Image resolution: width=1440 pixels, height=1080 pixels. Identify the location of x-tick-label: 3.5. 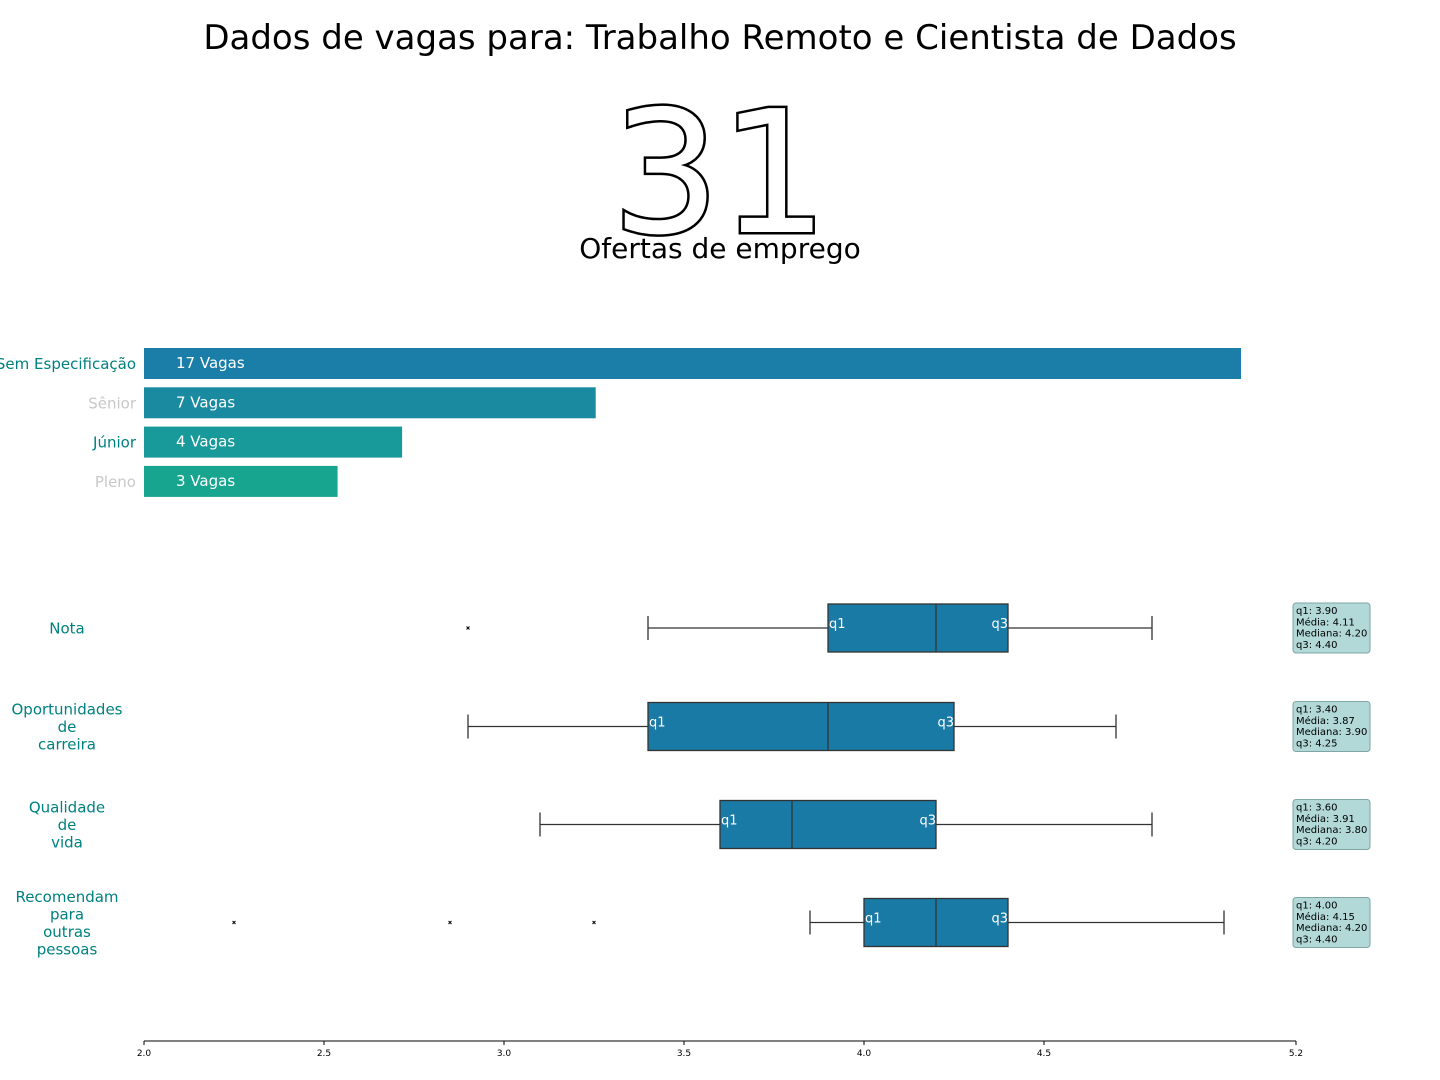
(684, 1054).